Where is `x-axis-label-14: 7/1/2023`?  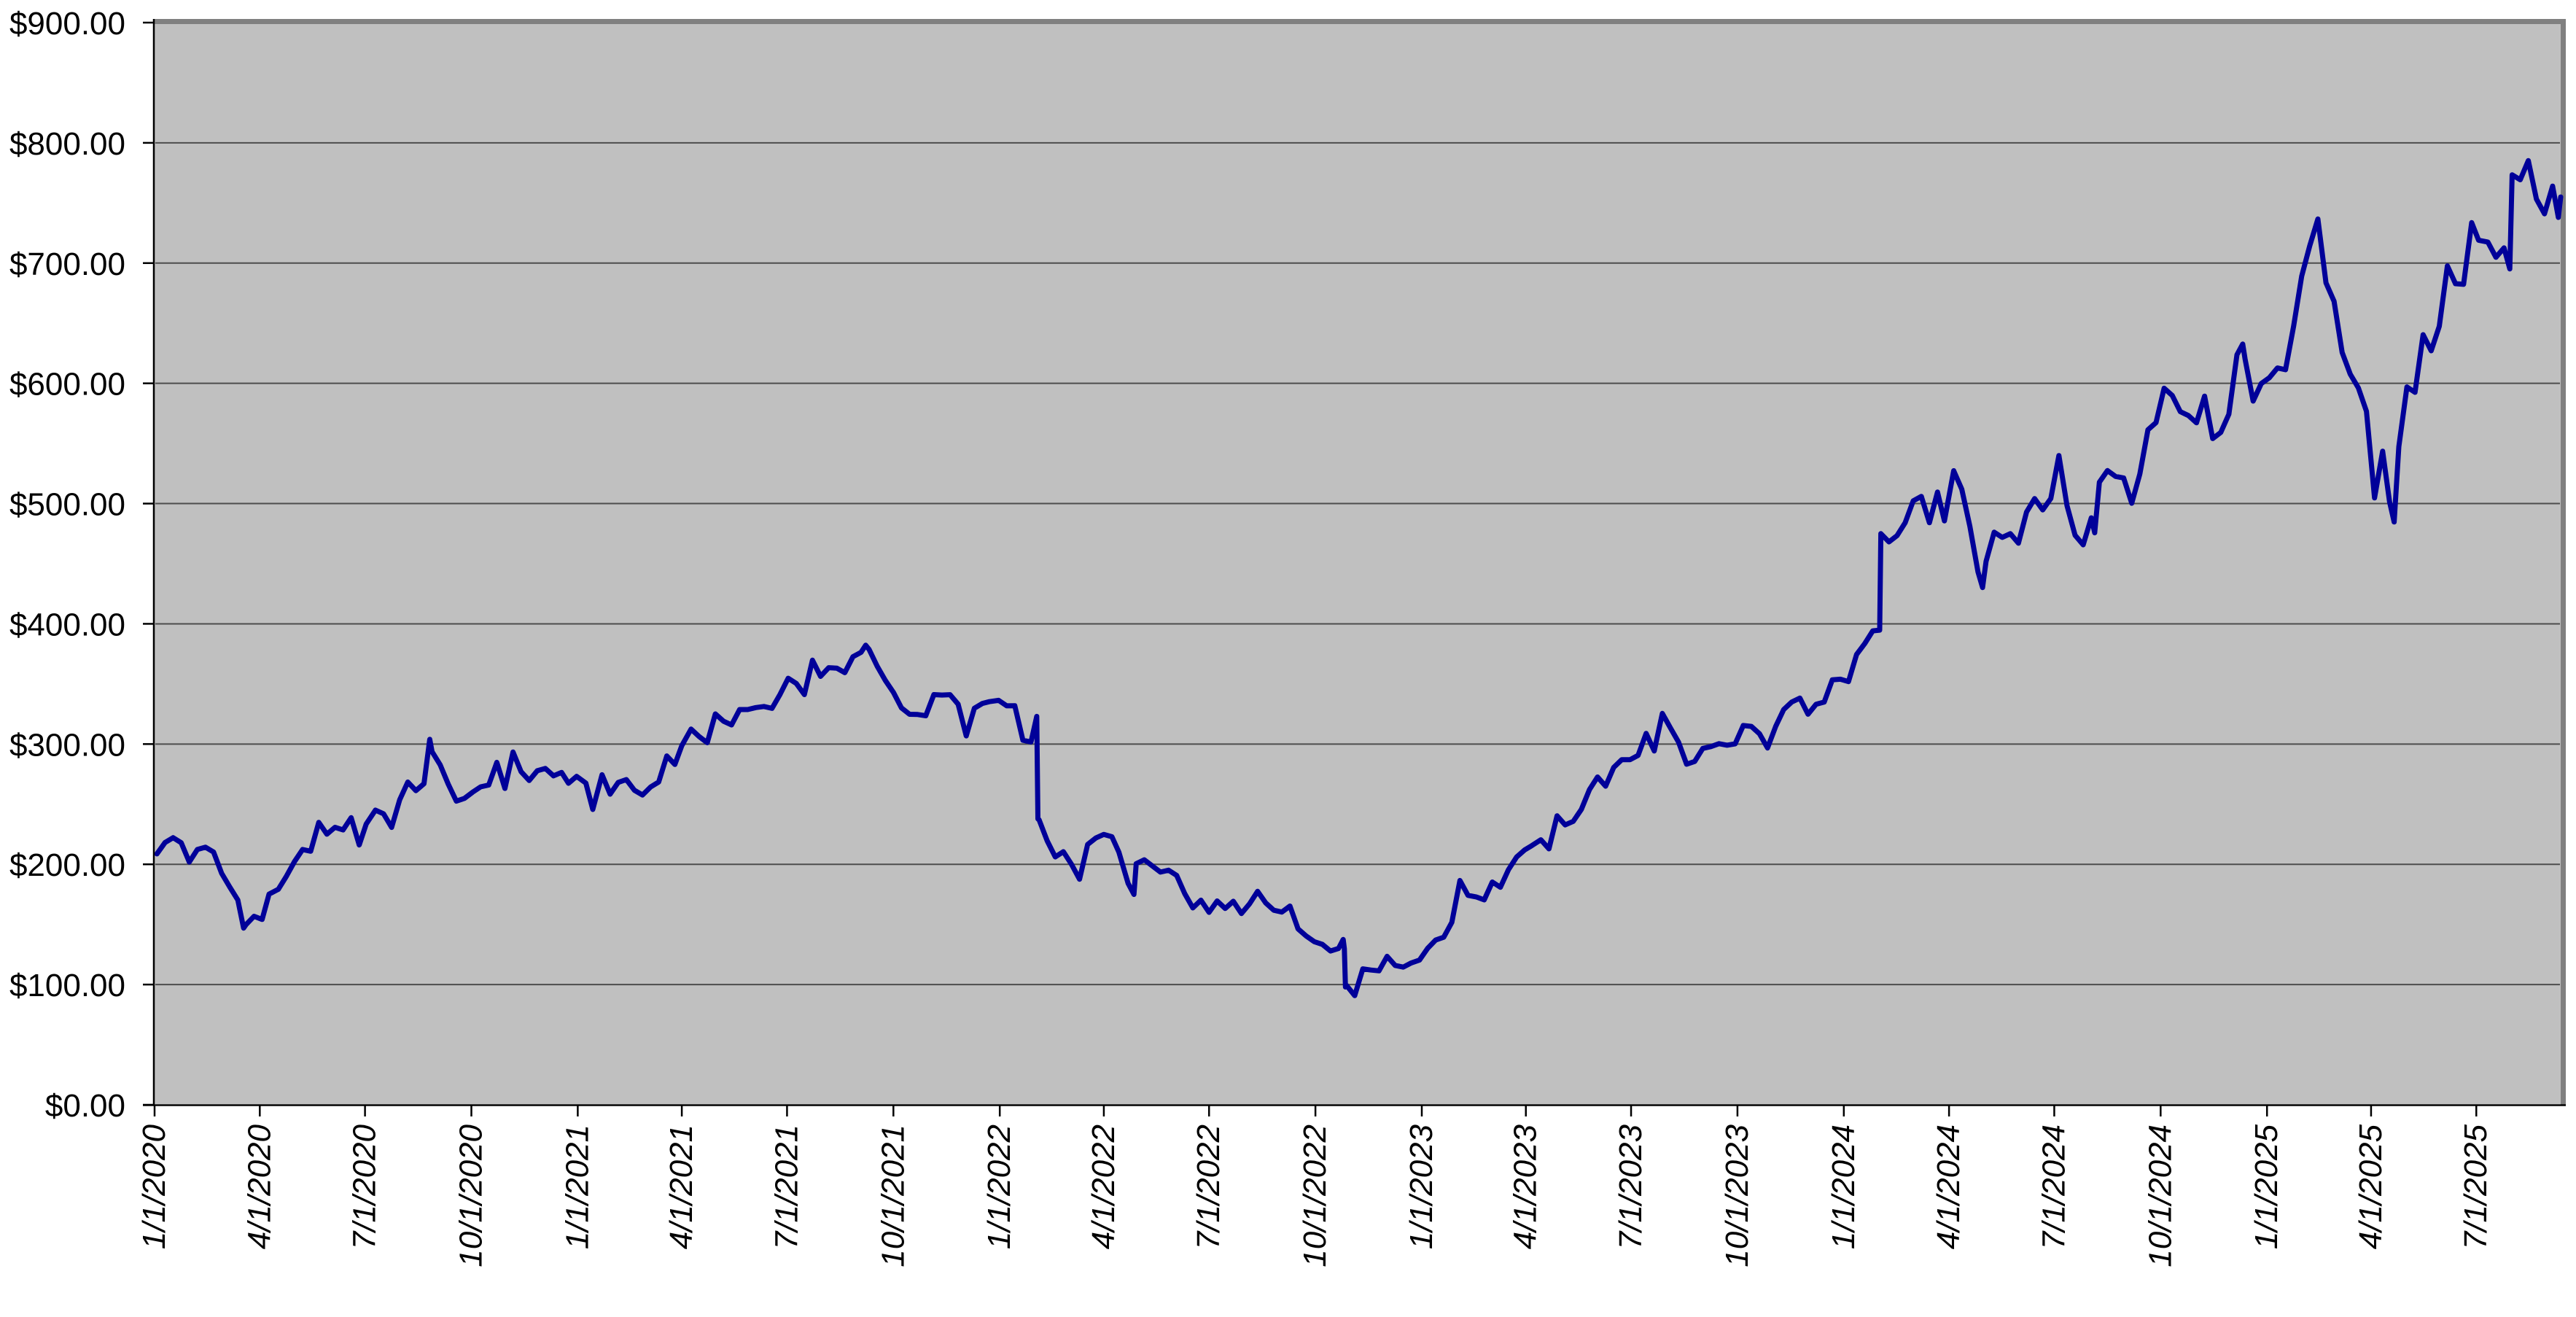
x-axis-label-14: 7/1/2023 is located at coordinates (1631, 1186).